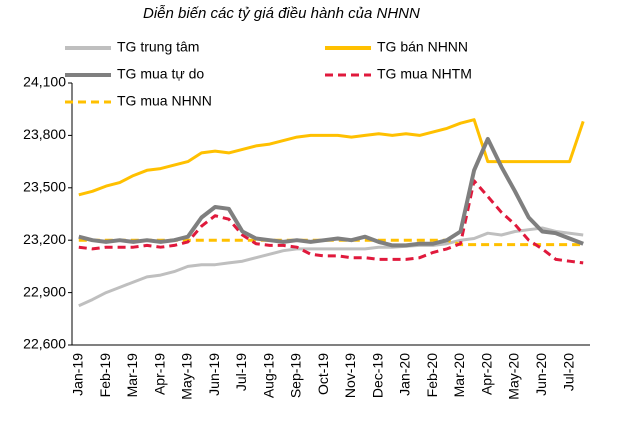 Image resolution: width=619 pixels, height=431 pixels. Describe the element at coordinates (241, 372) in the screenshot. I see `x-tick-label: Jul-19` at that location.